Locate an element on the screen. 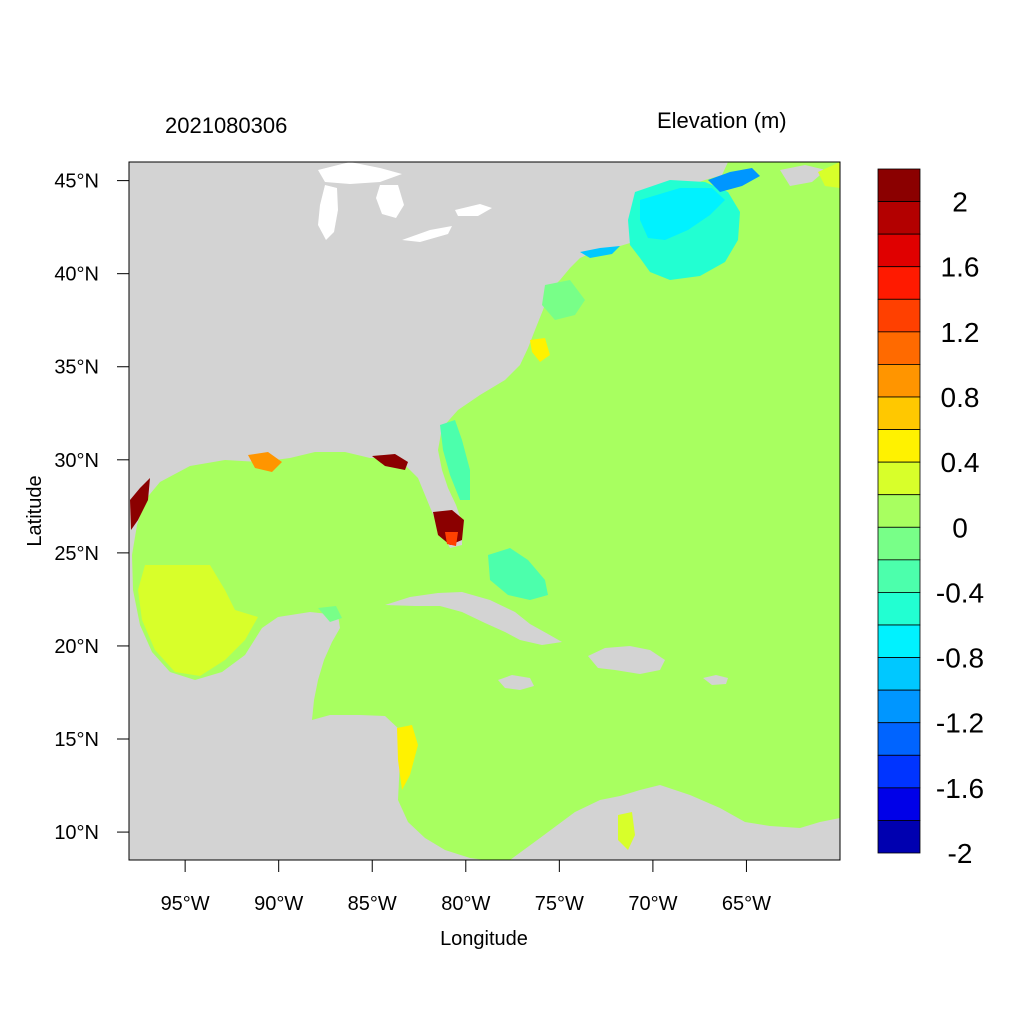 This screenshot has width=1024, height=1024. x-axis-label: Longitude is located at coordinates (484, 939).